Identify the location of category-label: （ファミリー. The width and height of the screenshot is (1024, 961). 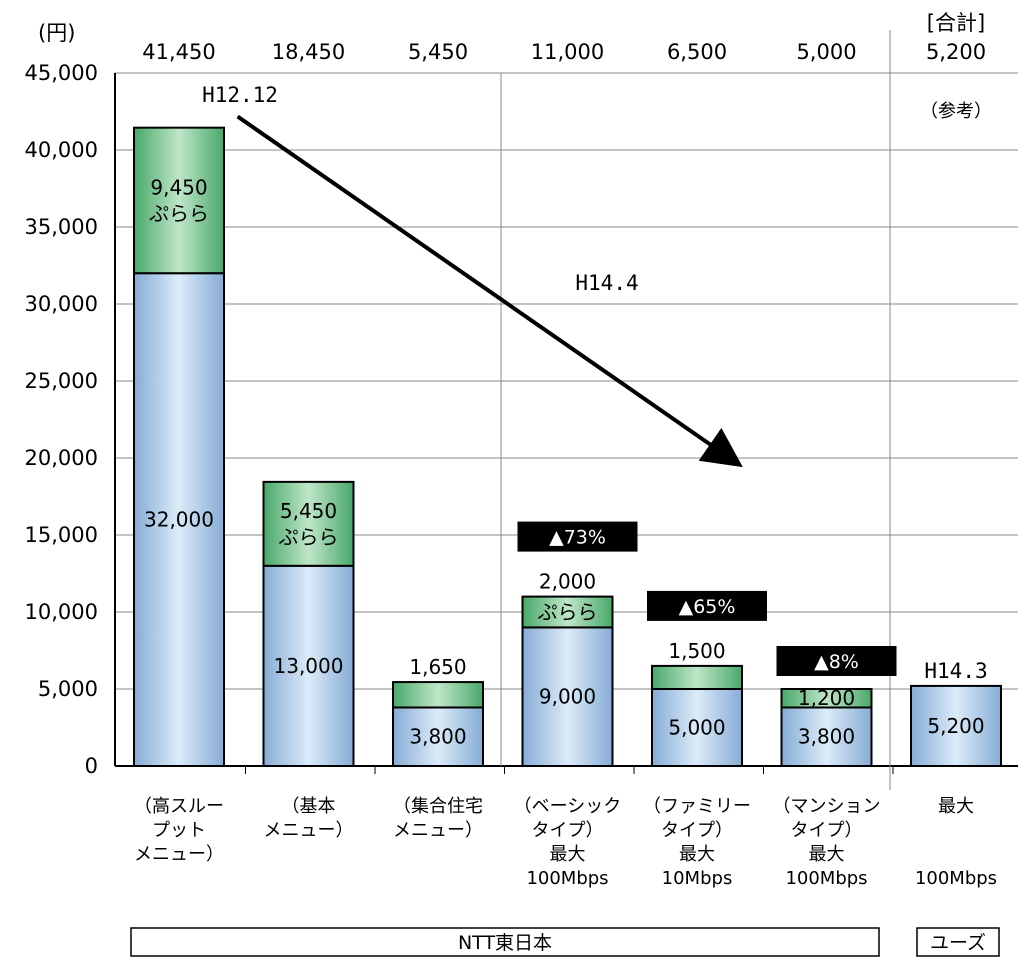
(697, 806).